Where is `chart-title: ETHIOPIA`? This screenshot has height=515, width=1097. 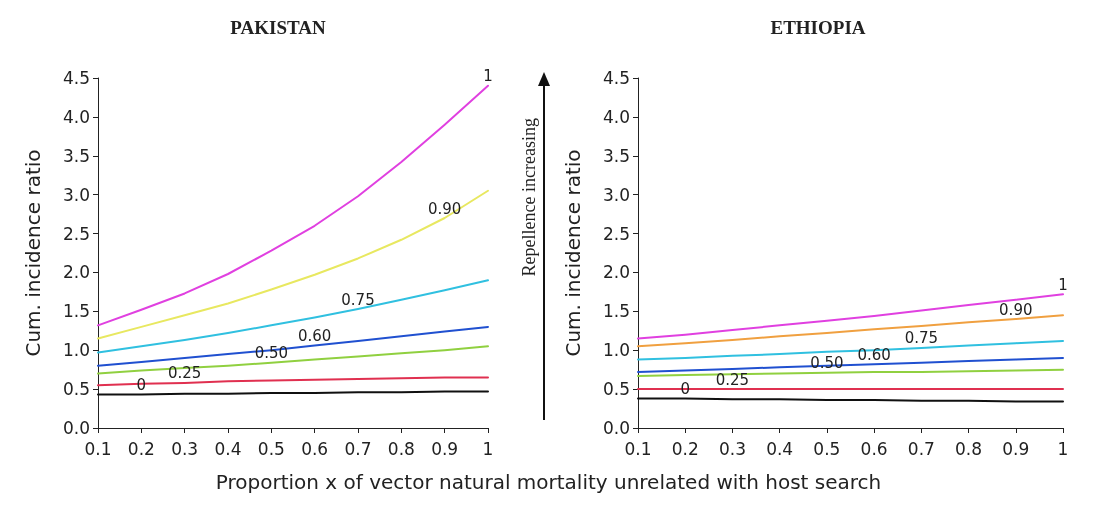
chart-title: ETHIOPIA is located at coordinates (818, 27).